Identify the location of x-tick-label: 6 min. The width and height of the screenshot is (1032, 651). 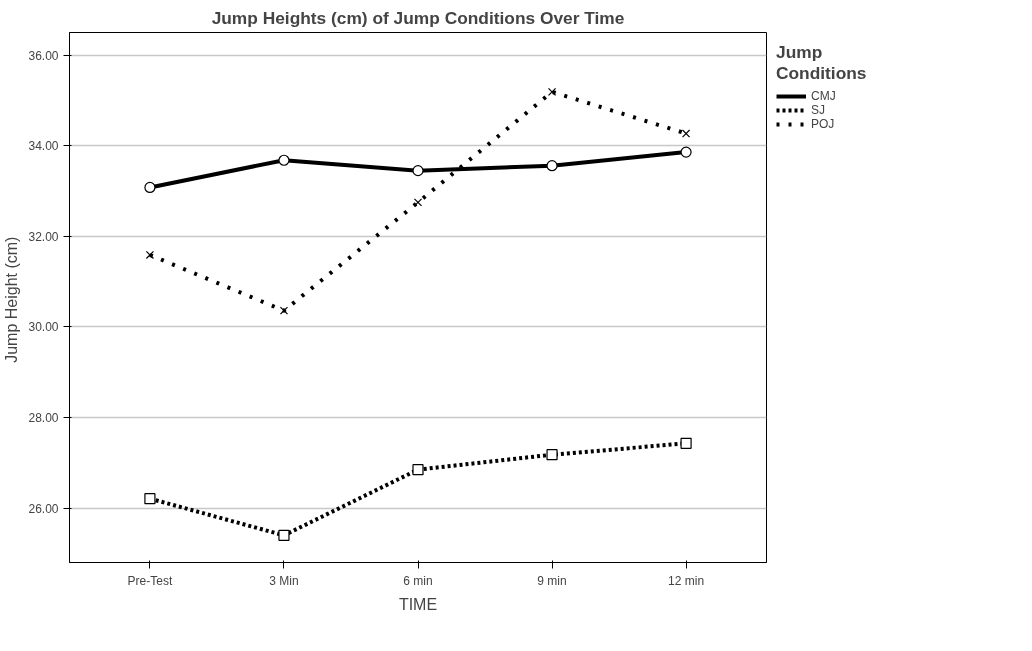
(418, 580).